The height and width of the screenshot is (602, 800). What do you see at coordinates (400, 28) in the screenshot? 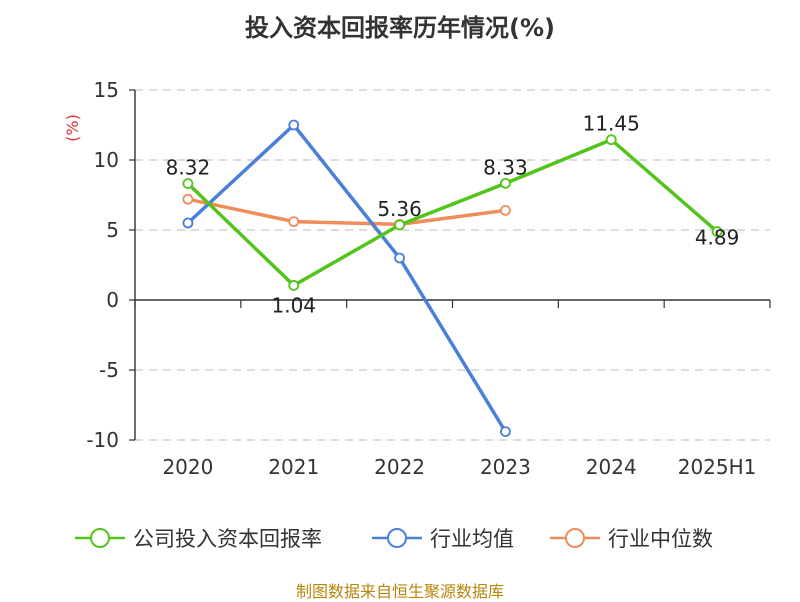
I see `chart-title: 投入资本回报率历年情况(%)` at bounding box center [400, 28].